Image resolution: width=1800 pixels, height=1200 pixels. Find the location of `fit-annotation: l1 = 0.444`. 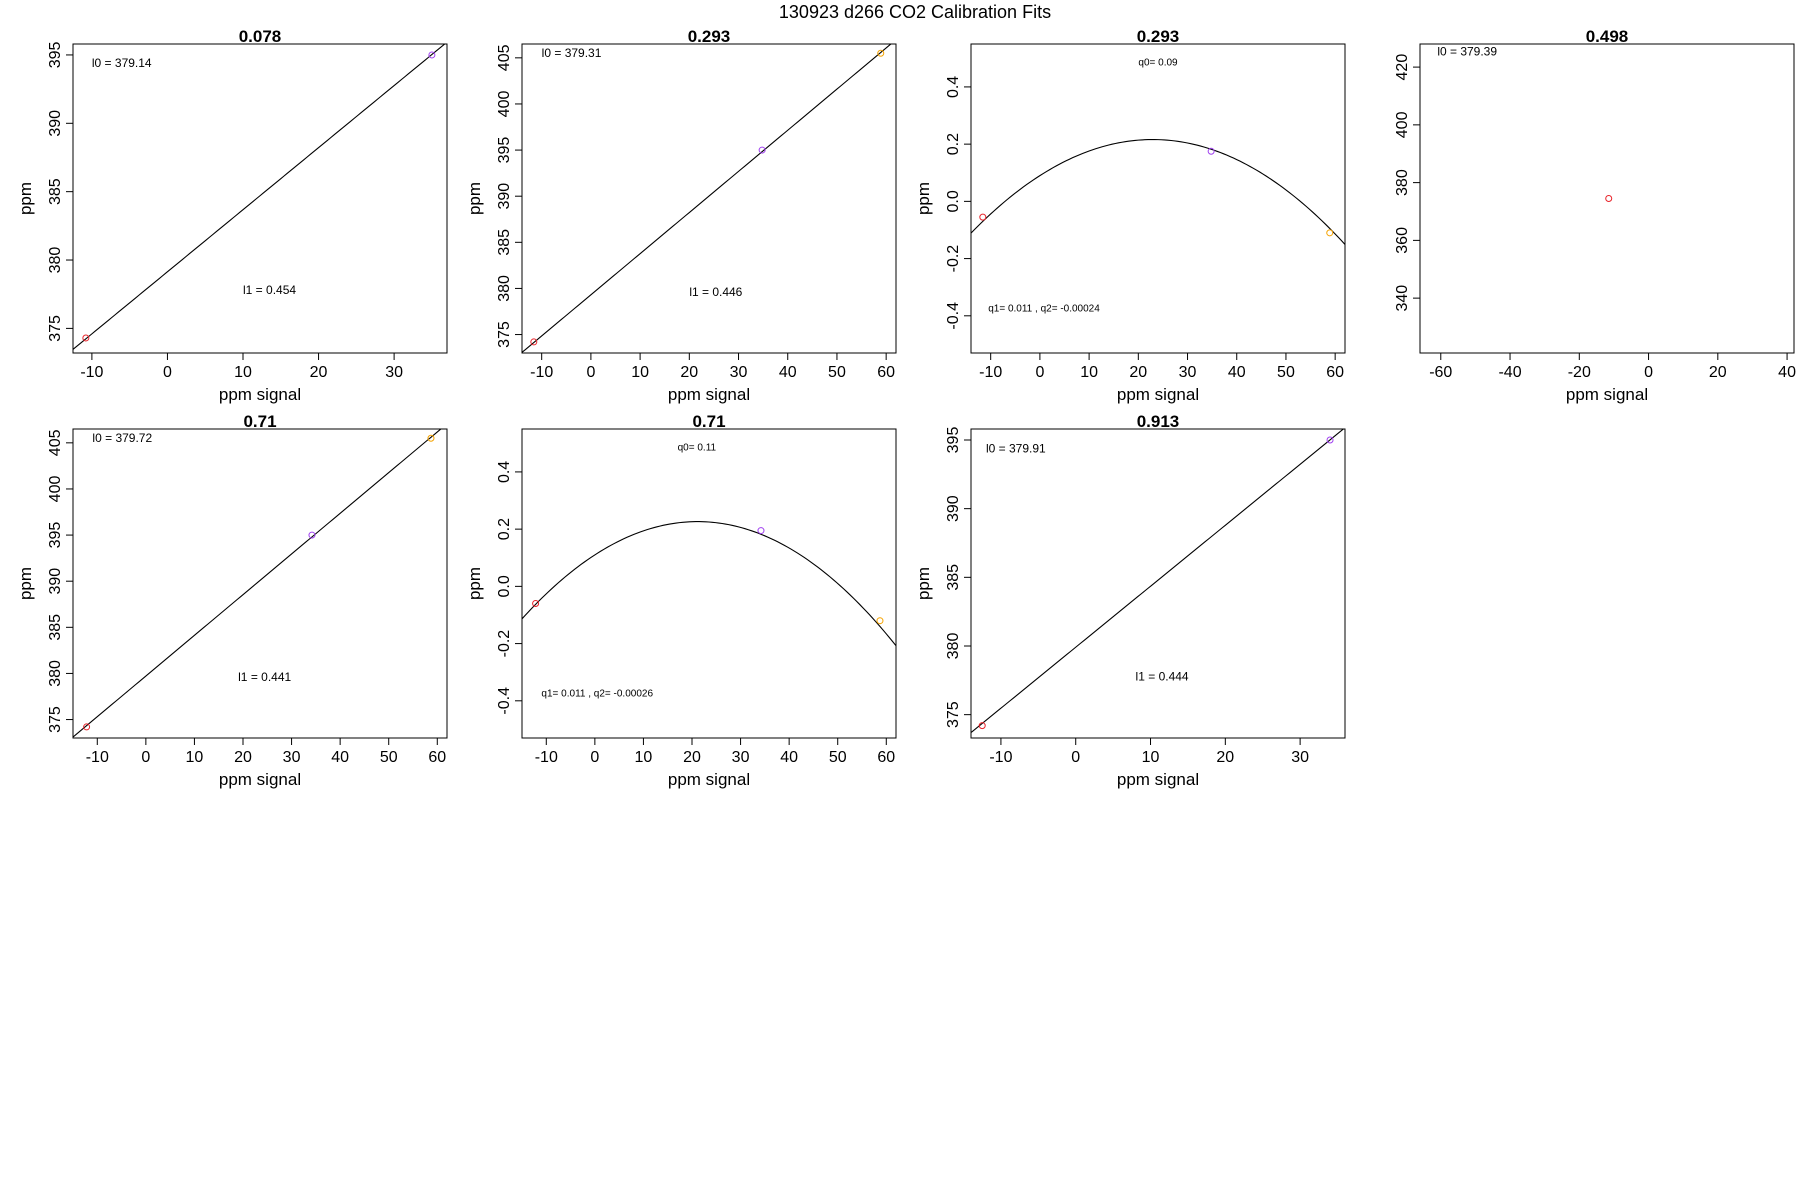

fit-annotation: l1 = 0.444 is located at coordinates (1162, 676).